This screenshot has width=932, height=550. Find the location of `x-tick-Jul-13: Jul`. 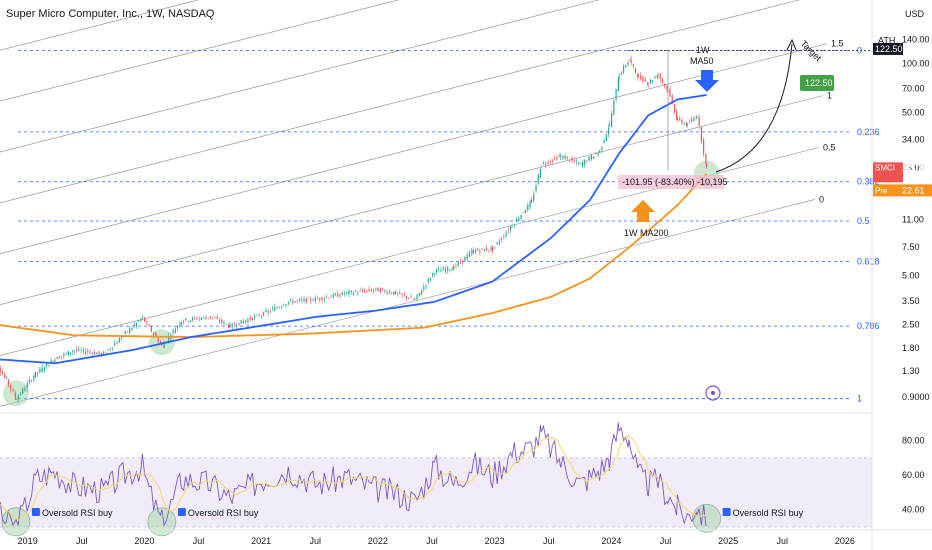

x-tick-Jul-13: Jul is located at coordinates (782, 541).